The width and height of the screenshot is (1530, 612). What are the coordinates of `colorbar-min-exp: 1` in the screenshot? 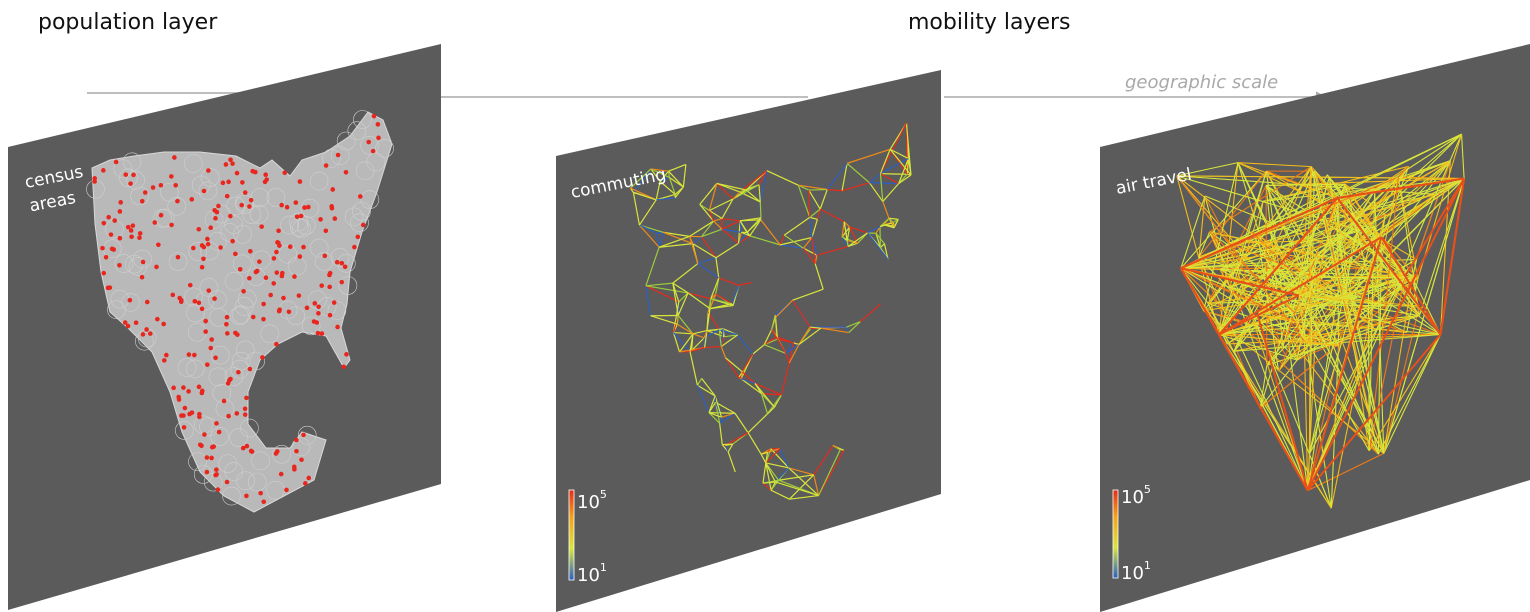 It's located at (603, 567).